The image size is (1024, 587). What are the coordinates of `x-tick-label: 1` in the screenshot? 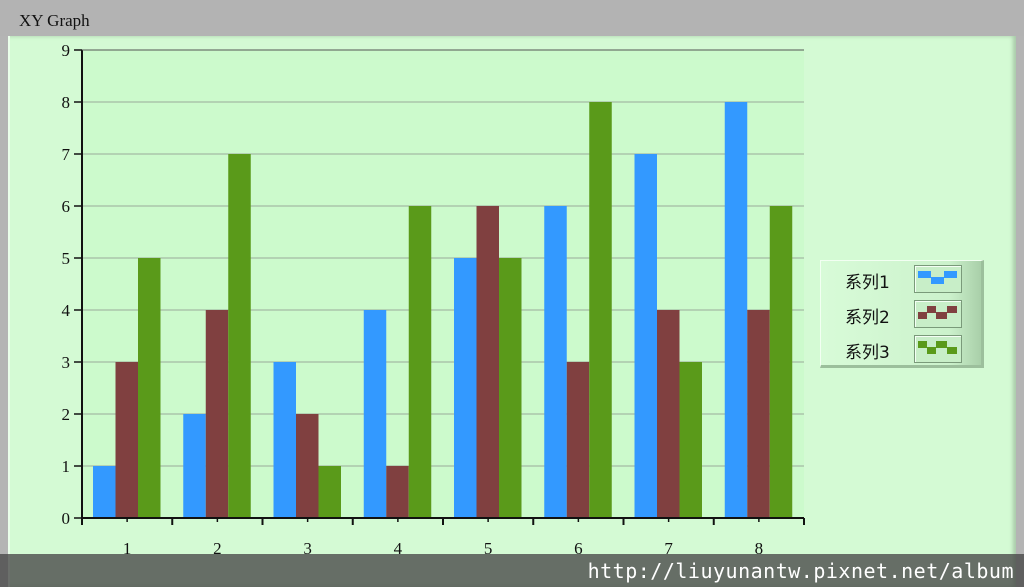 It's located at (127, 548).